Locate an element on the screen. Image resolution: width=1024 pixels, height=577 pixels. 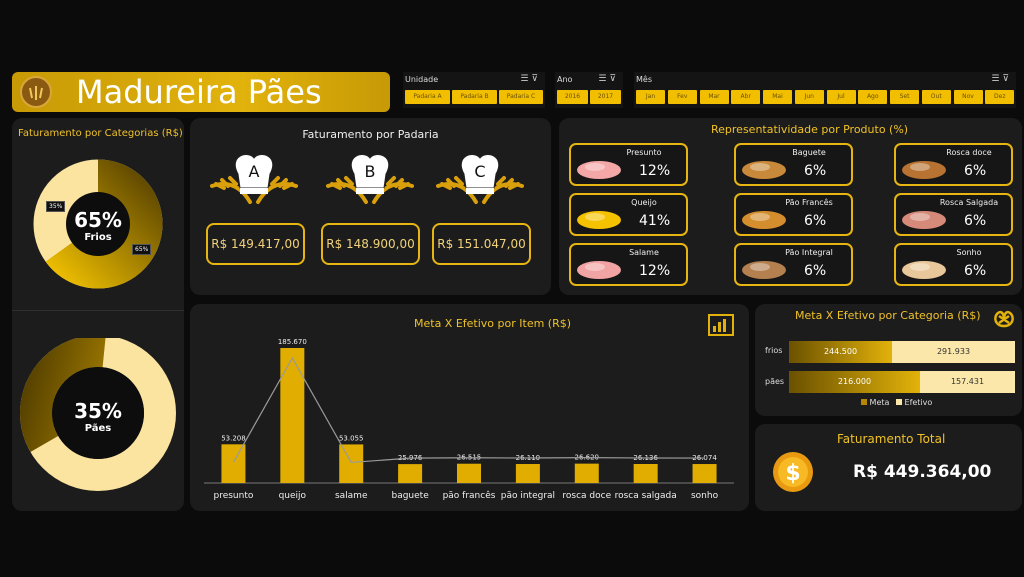
cat-bar-meta-0: 244.500 is located at coordinates (840, 352).